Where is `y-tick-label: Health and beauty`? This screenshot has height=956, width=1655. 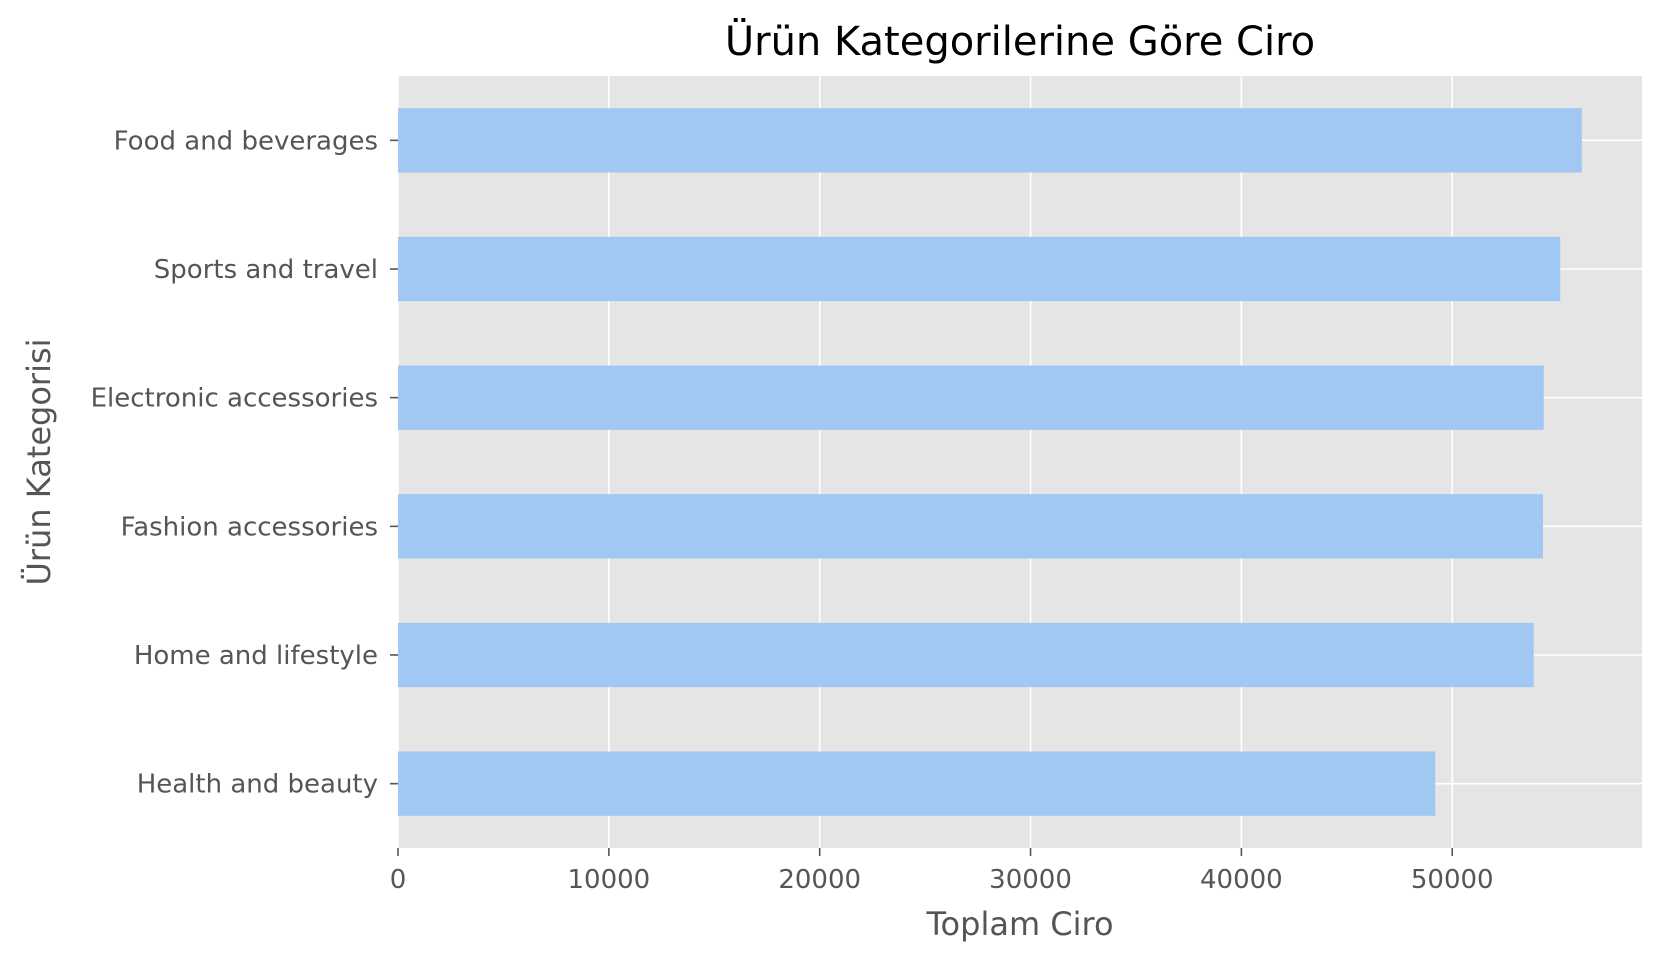
y-tick-label: Health and beauty is located at coordinates (257, 785).